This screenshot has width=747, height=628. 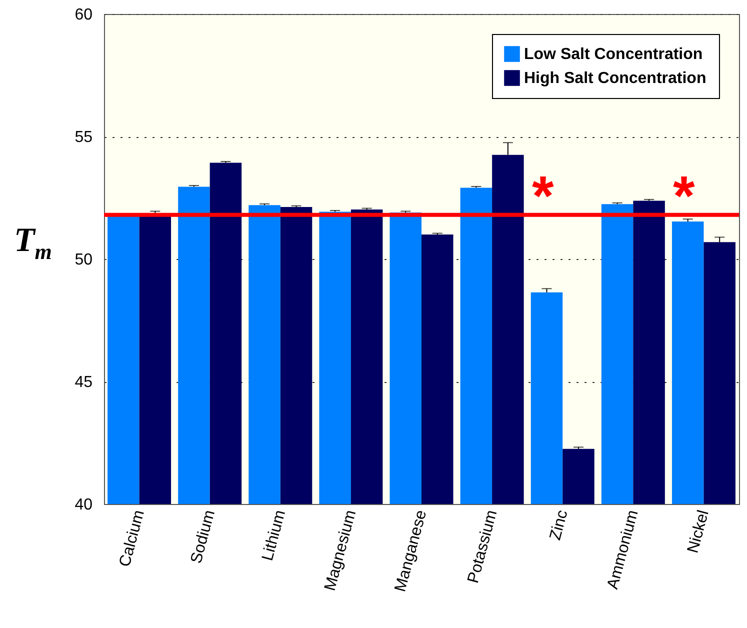 What do you see at coordinates (83, 505) in the screenshot?
I see `y-tick-label: 40` at bounding box center [83, 505].